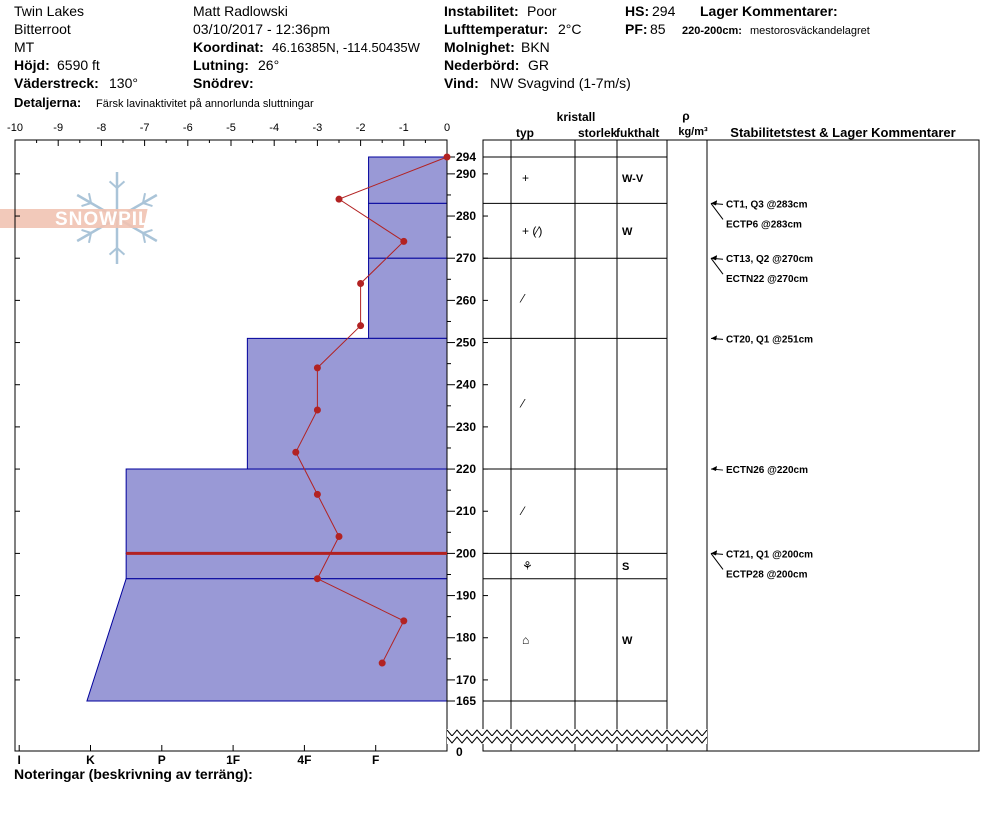  What do you see at coordinates (627, 232) in the screenshot?
I see `moisture-label: W` at bounding box center [627, 232].